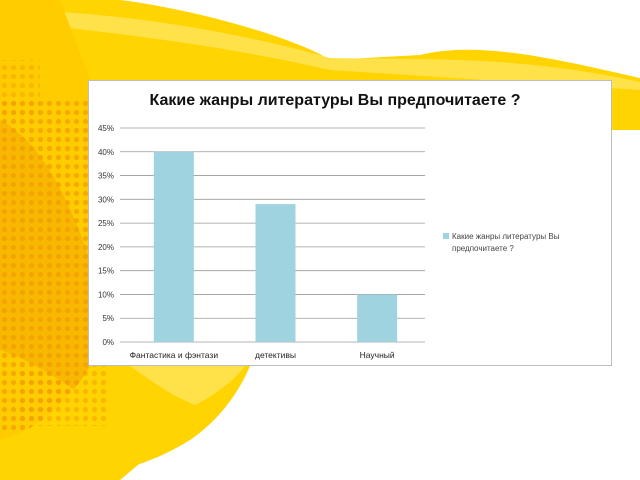  I want to click on y-tick-label: 5%, so click(108, 318).